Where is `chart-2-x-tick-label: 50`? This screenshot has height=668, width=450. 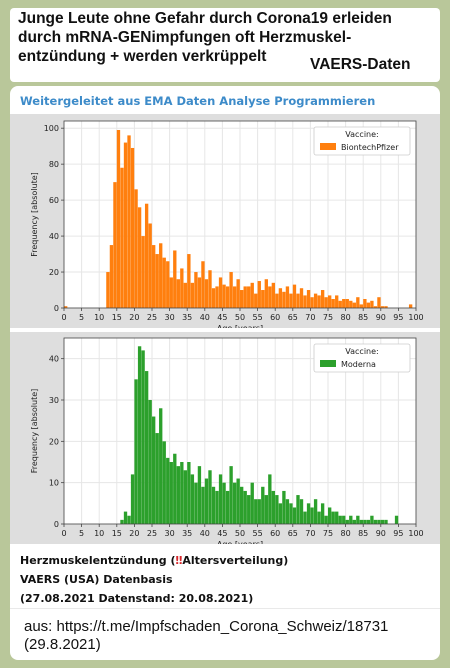 chart-2-x-tick-label: 50 is located at coordinates (240, 533).